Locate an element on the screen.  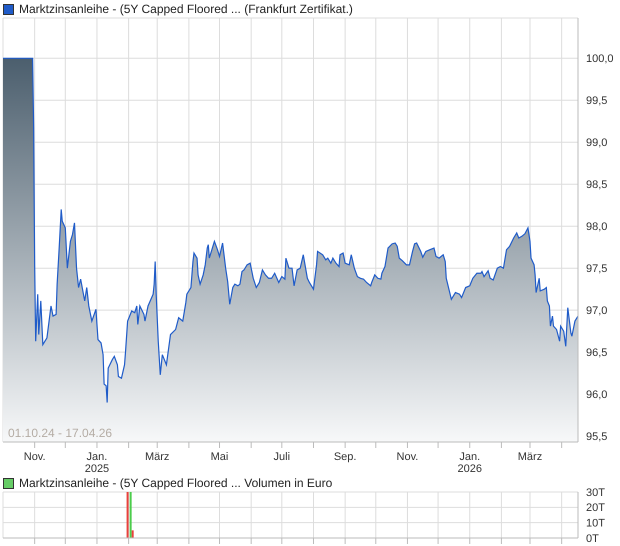
y-tick-label: 95,5 is located at coordinates (597, 437).